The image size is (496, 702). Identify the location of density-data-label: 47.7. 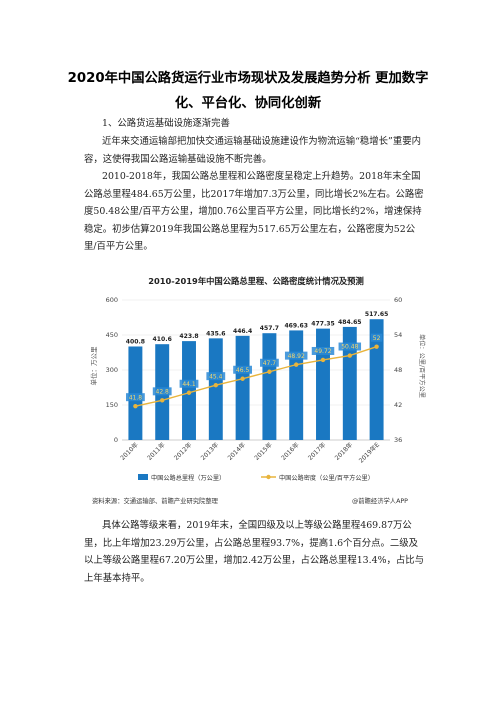
(270, 363).